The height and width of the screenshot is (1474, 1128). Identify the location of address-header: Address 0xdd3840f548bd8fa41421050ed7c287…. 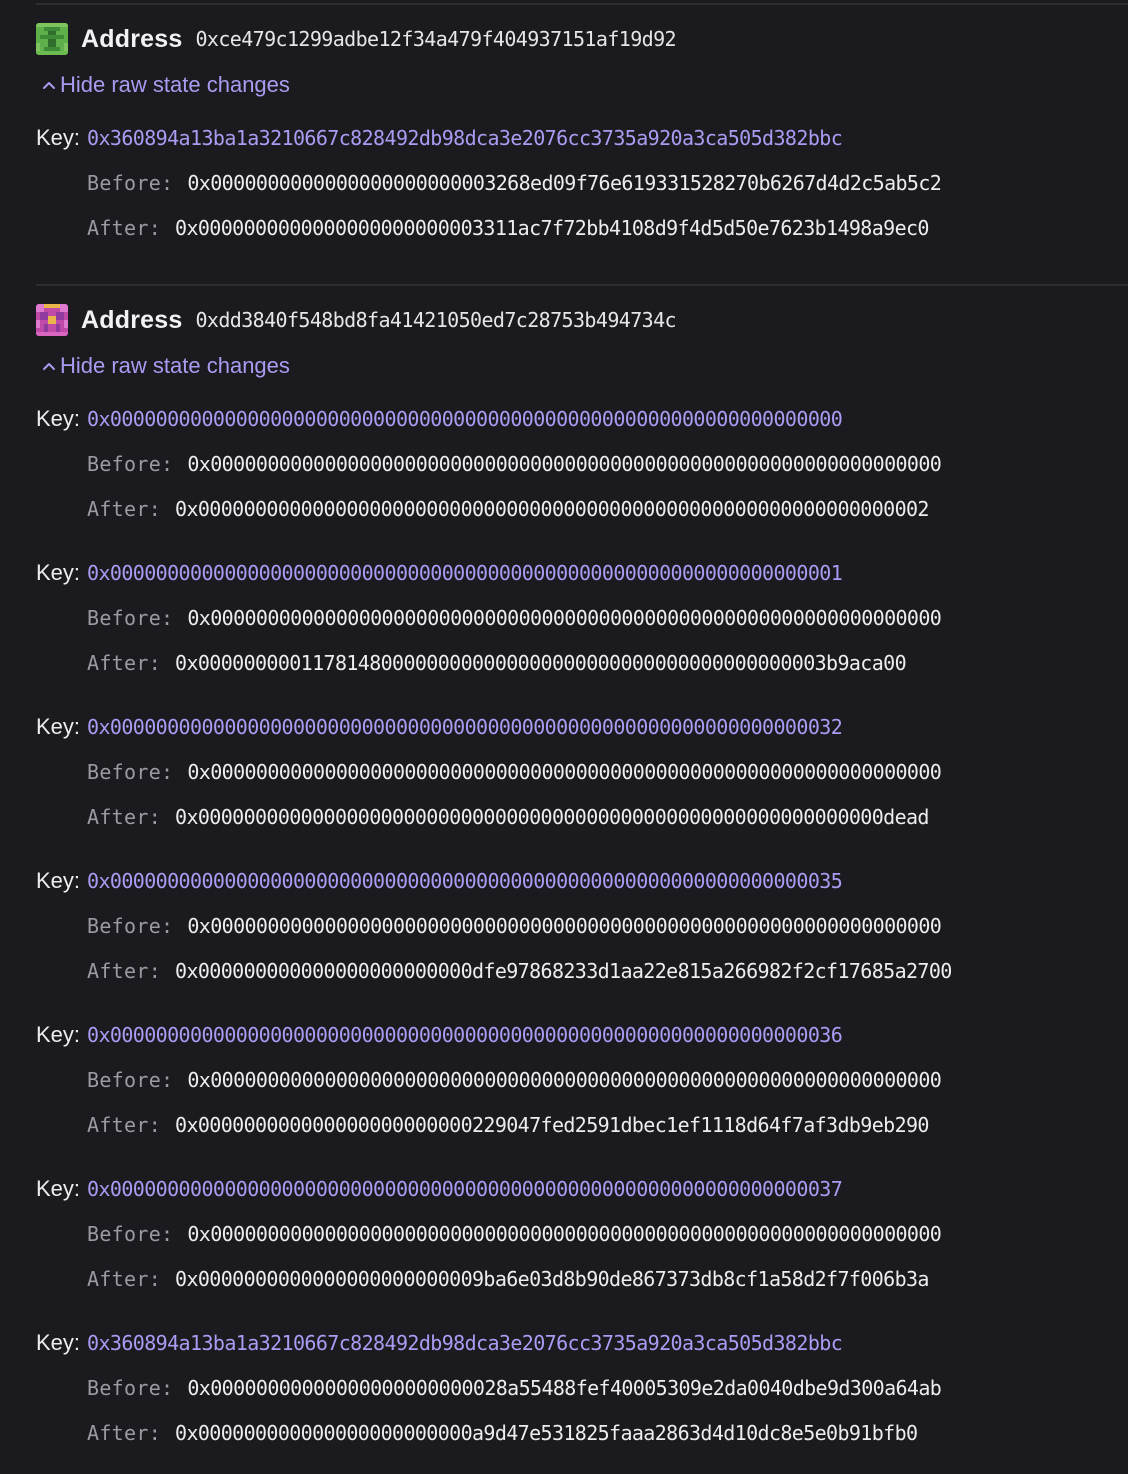
(582, 320).